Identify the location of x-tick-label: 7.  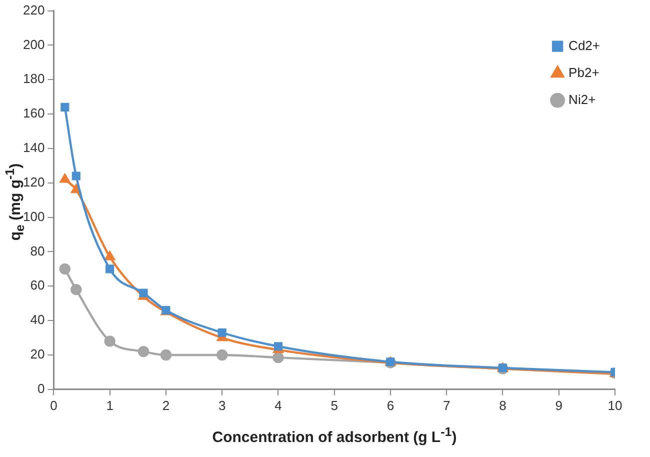
(446, 405).